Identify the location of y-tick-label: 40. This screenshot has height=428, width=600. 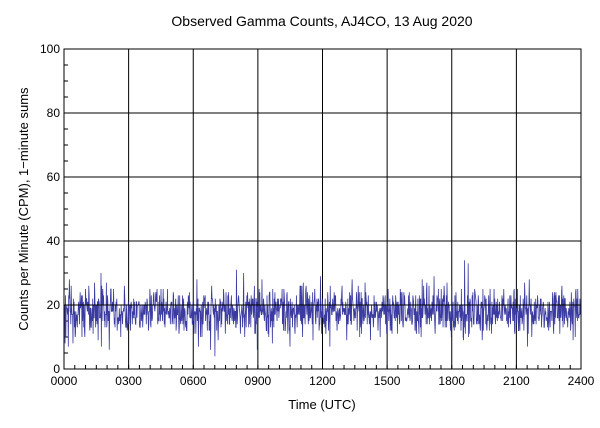
(54, 241).